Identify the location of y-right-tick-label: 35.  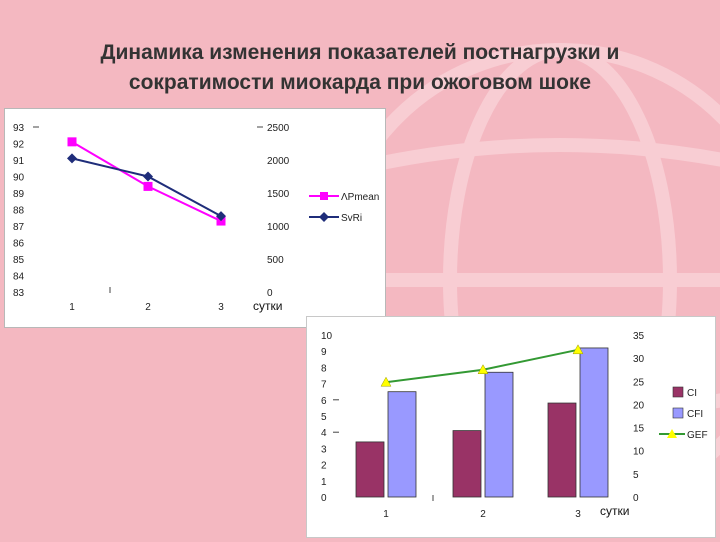
(639, 336).